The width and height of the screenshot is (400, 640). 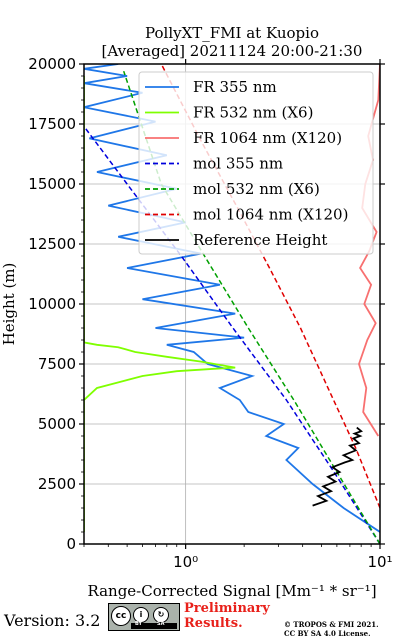 I want to click on by-label: BY, so click(x=139, y=624).